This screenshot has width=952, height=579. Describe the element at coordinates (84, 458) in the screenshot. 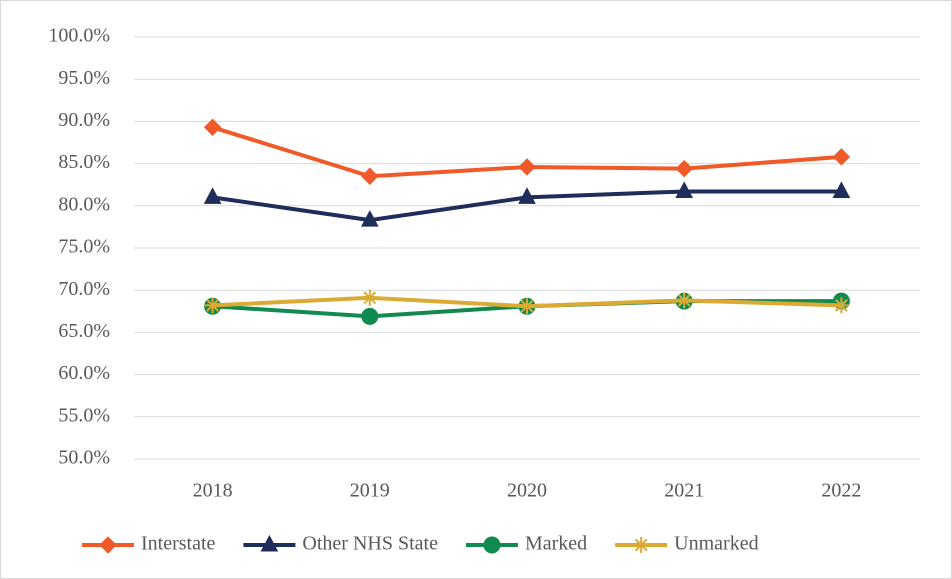

I see `y-tick-label: 50.0%` at that location.